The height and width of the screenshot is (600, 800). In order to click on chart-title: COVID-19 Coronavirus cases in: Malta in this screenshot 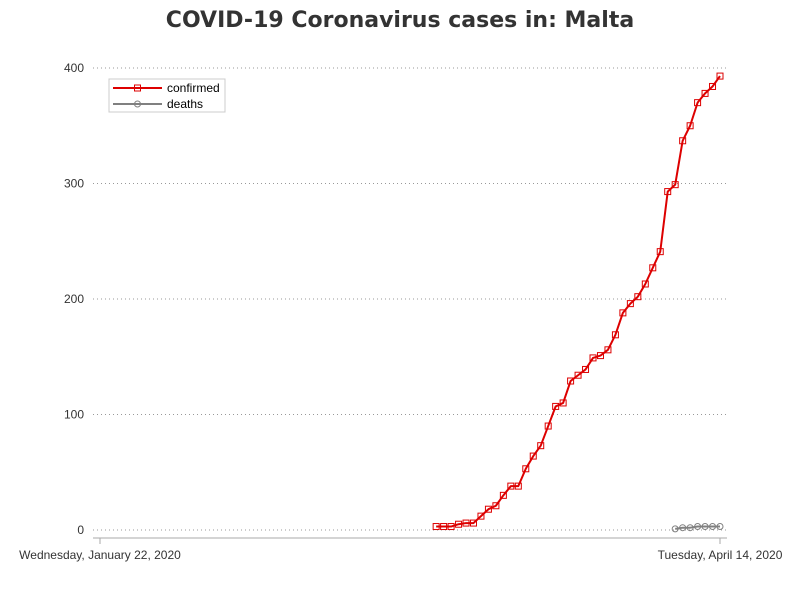, I will do `click(400, 20)`.